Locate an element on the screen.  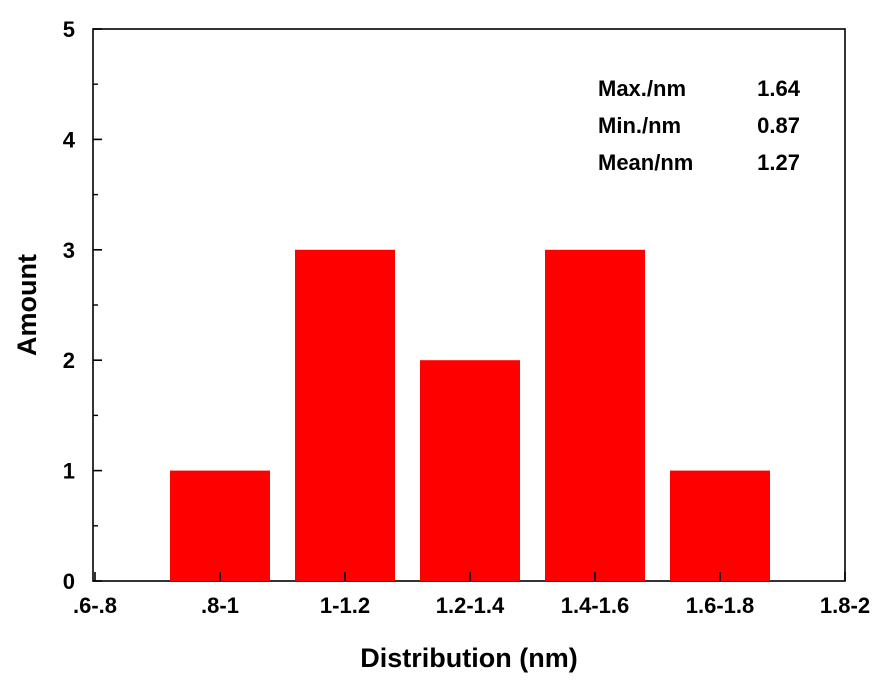
mean-value: 1.27 is located at coordinates (778, 162).